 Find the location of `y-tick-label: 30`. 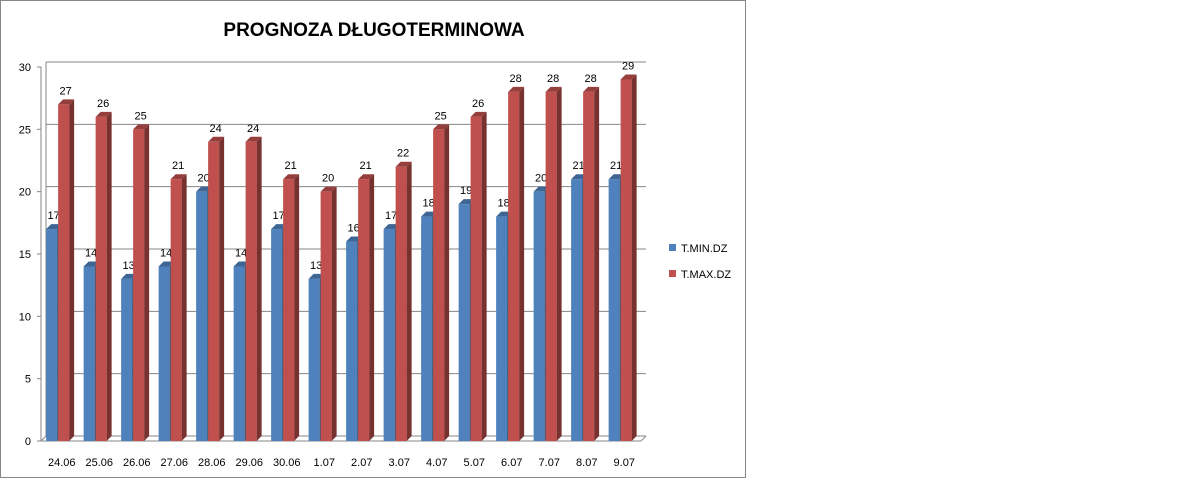

y-tick-label: 30 is located at coordinates (25, 68).